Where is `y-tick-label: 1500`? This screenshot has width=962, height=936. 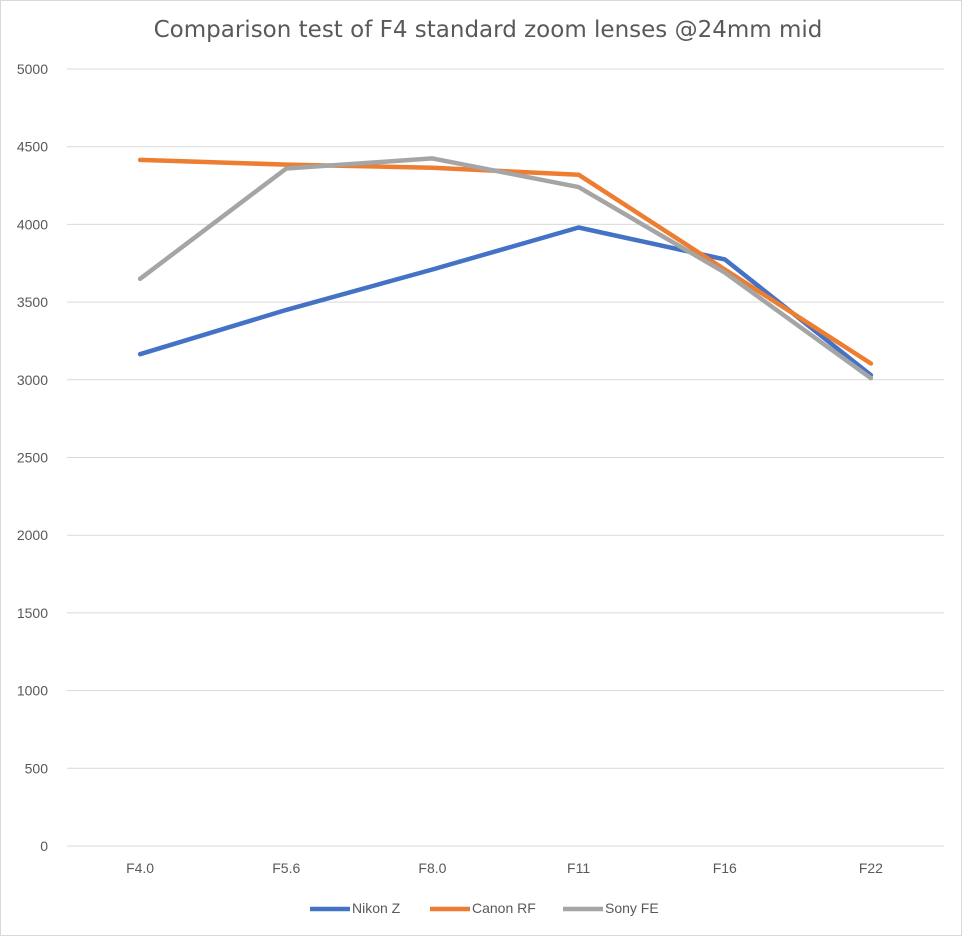 y-tick-label: 1500 is located at coordinates (32, 613).